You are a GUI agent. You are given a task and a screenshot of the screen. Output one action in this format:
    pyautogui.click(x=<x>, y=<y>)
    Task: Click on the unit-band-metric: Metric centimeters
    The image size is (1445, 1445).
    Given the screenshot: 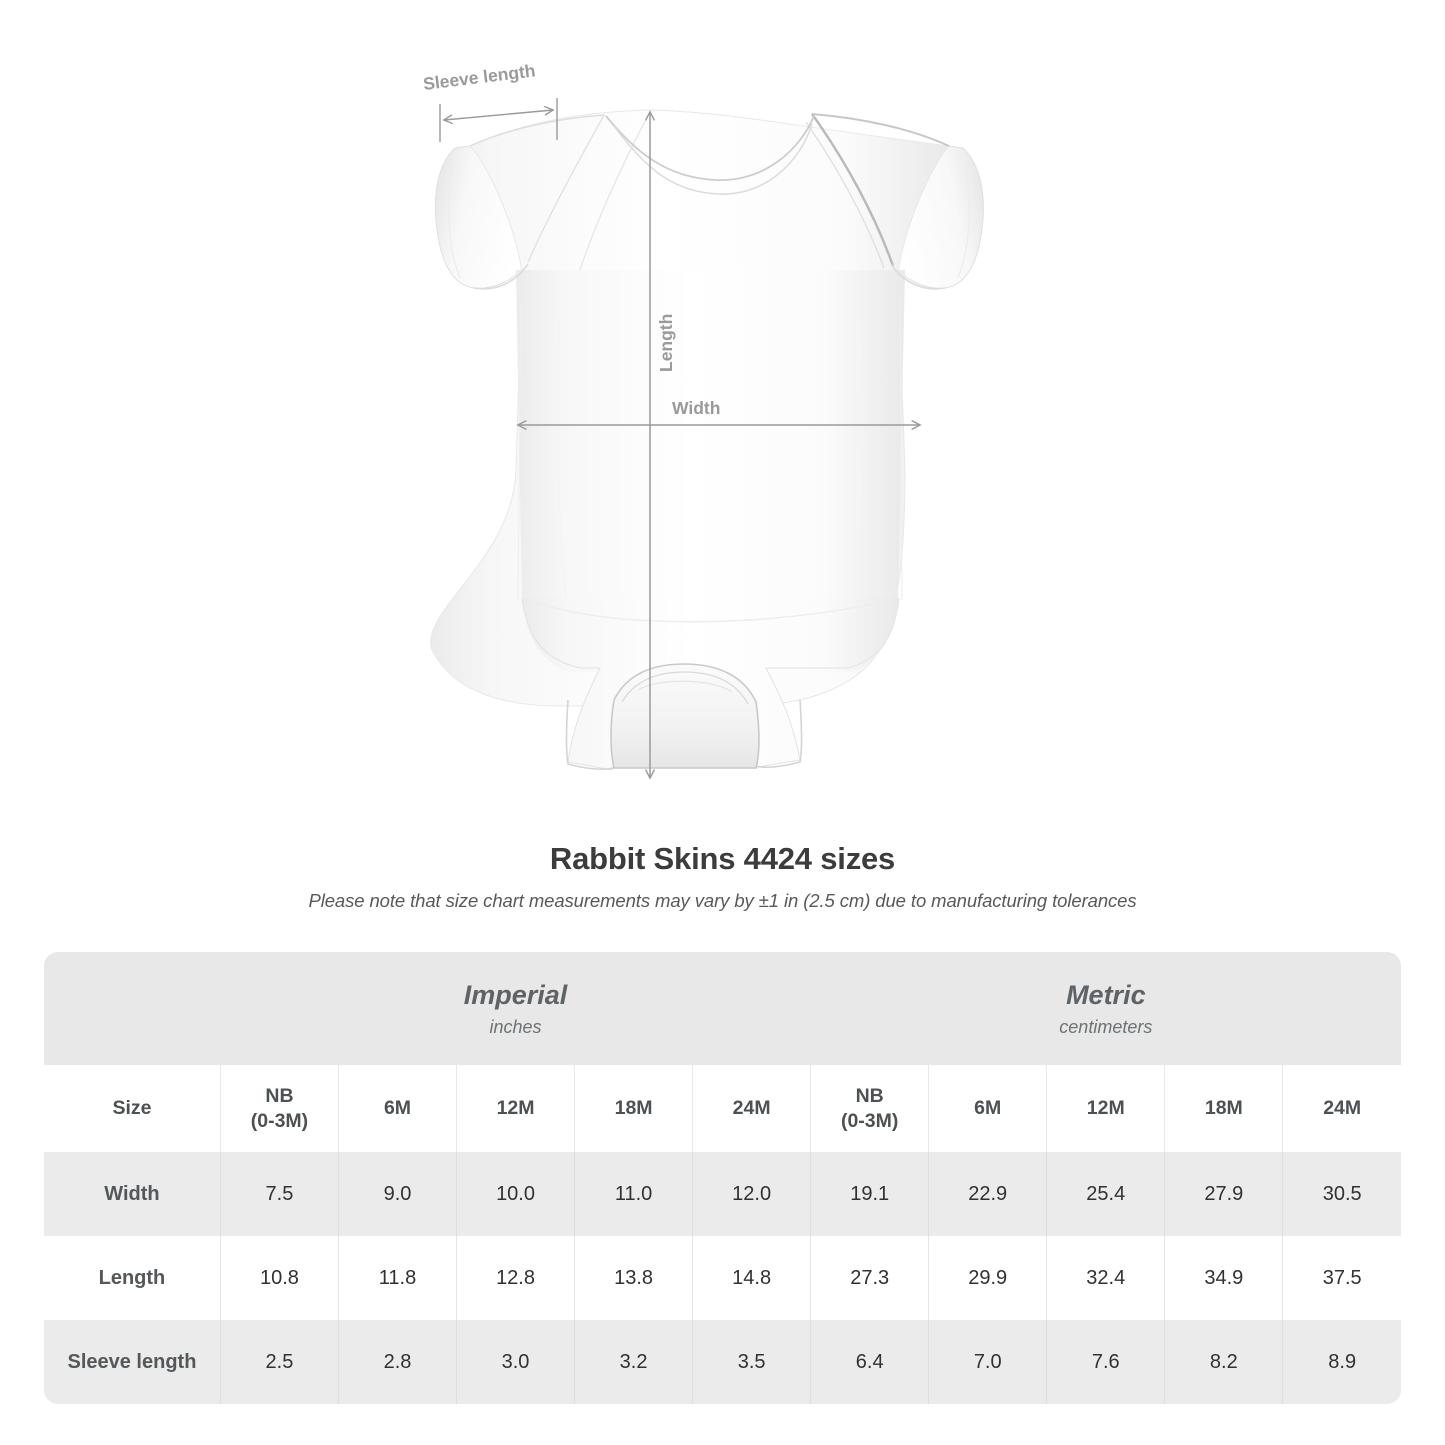 What is the action you would take?
    pyautogui.click(x=1105, y=1008)
    